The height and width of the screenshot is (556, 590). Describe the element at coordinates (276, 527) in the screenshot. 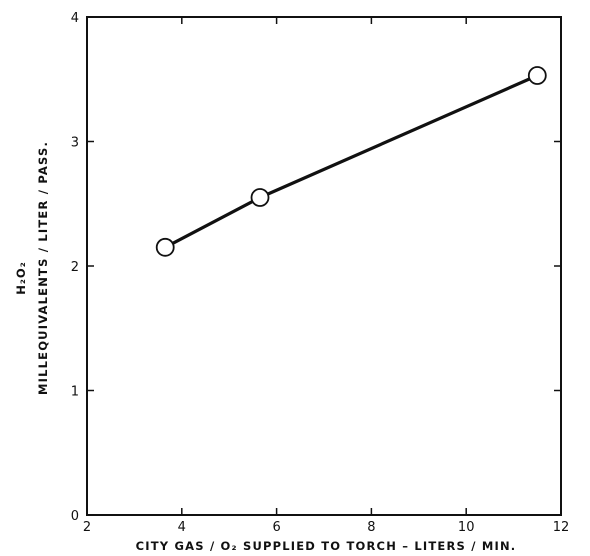

I see `x-tick-label: 6` at that location.